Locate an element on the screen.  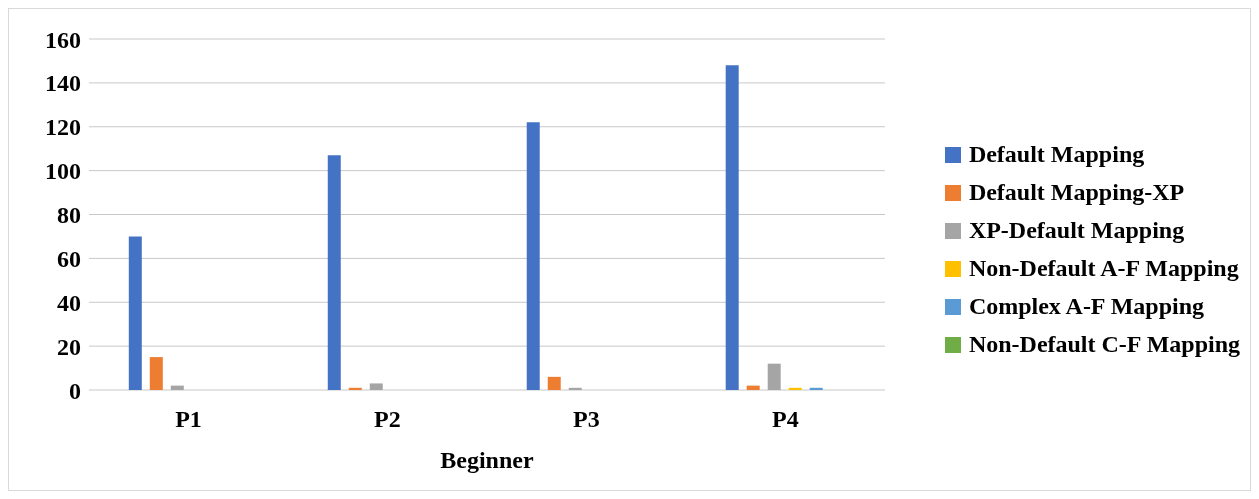
x-tick-label: P1 is located at coordinates (188, 419).